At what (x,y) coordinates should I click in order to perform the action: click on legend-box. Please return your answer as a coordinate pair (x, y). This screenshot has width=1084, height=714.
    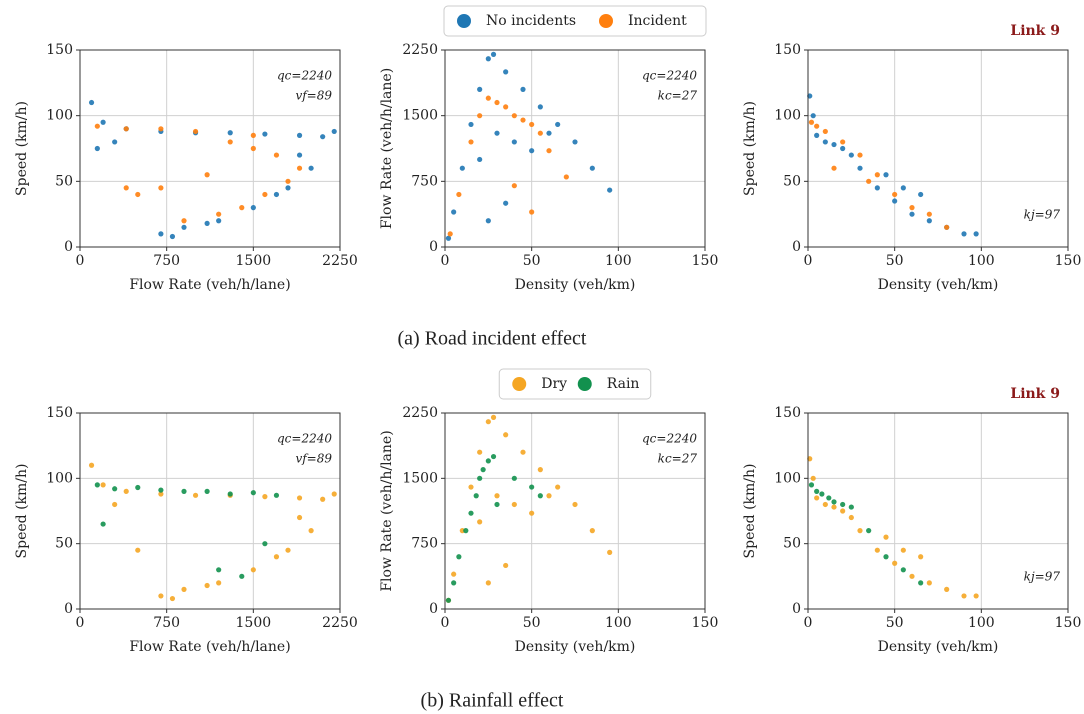
    Looking at the image, I should click on (575, 384).